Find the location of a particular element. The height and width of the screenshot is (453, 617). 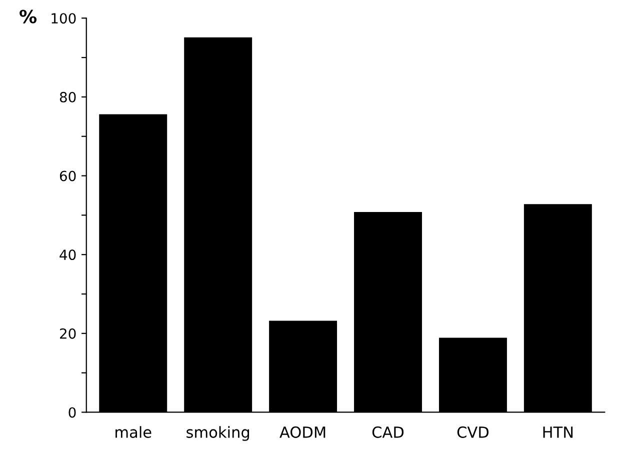

y-tick-label: 20 is located at coordinates (68, 333).